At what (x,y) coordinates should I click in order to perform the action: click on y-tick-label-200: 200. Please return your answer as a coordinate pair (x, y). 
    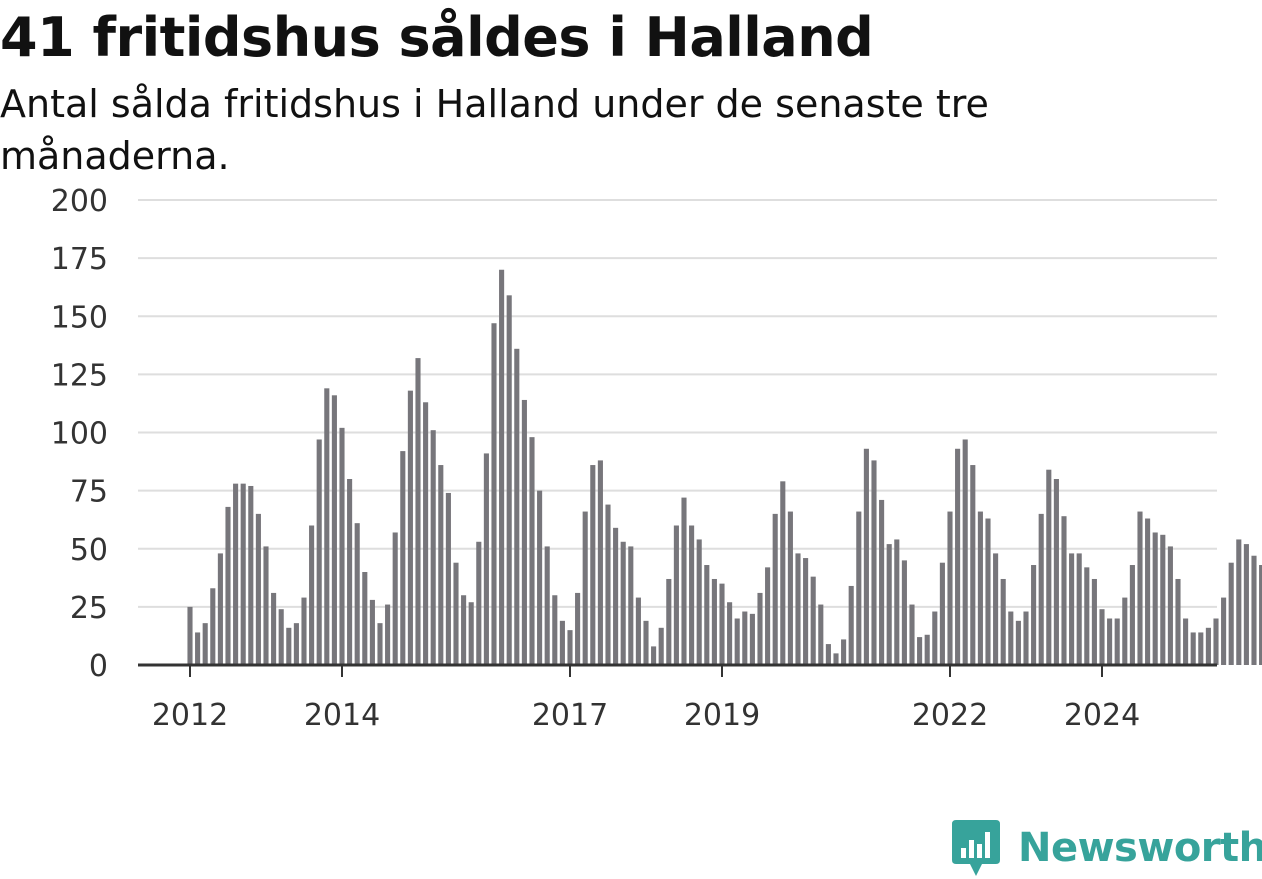
    Looking at the image, I should click on (79, 201).